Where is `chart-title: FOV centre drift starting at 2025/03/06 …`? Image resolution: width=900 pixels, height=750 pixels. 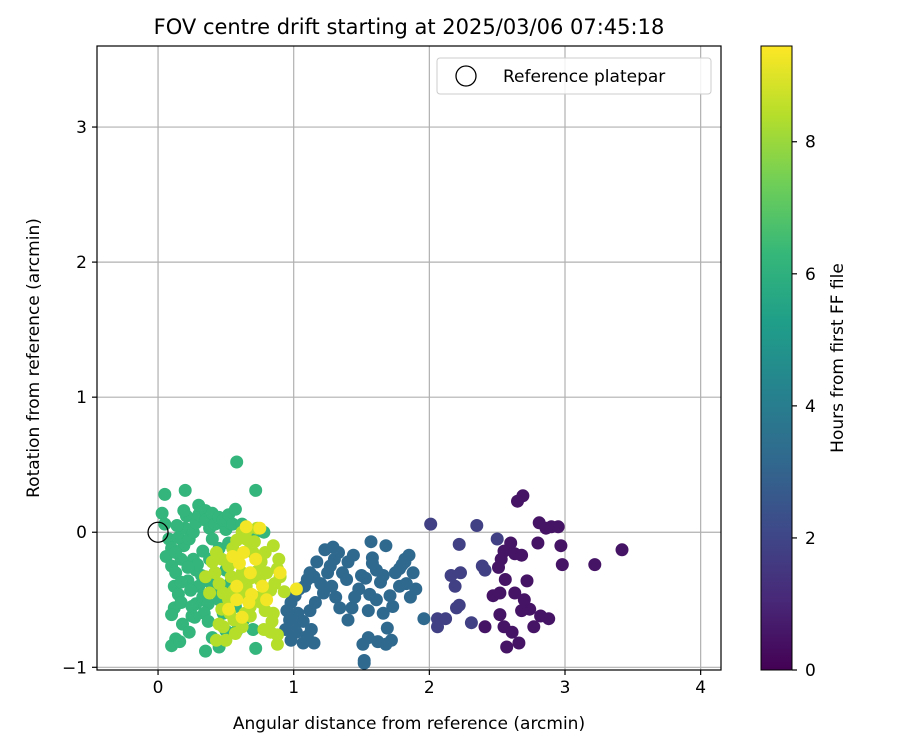
chart-title: FOV centre drift starting at 2025/03/06 … is located at coordinates (409, 27).